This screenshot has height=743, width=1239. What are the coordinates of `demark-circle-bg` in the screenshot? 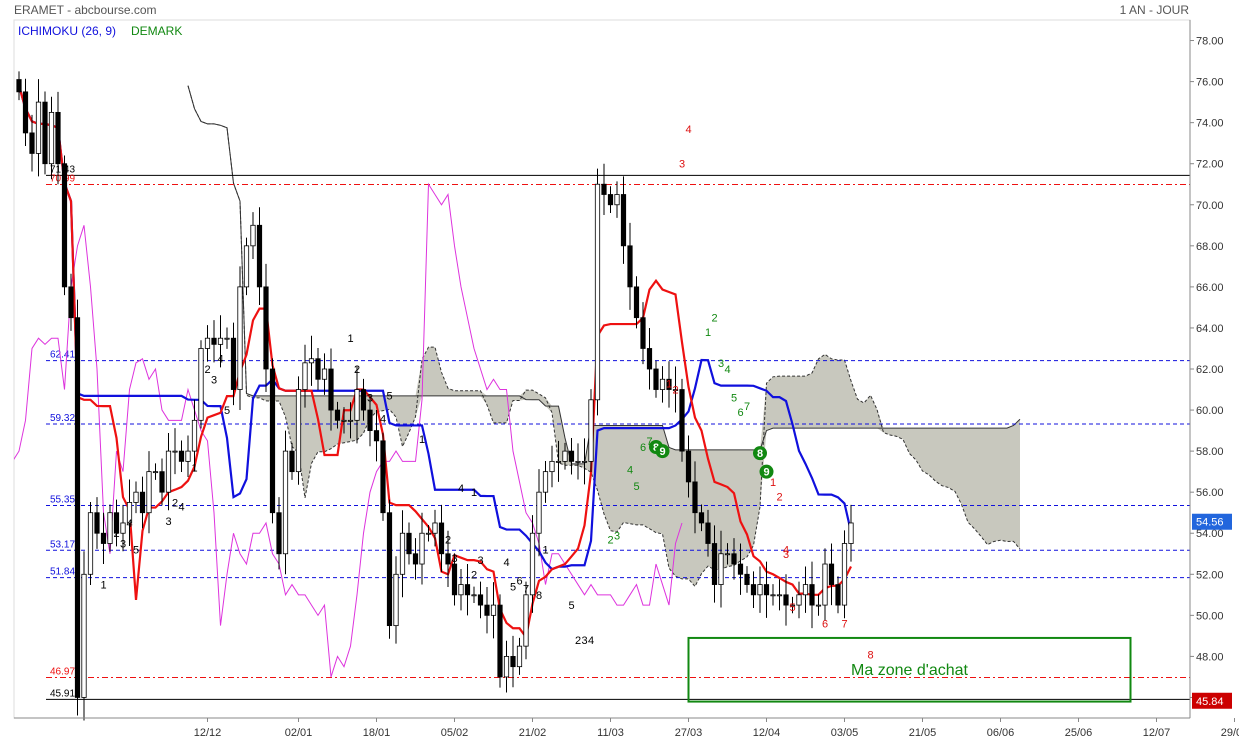 It's located at (760, 453).